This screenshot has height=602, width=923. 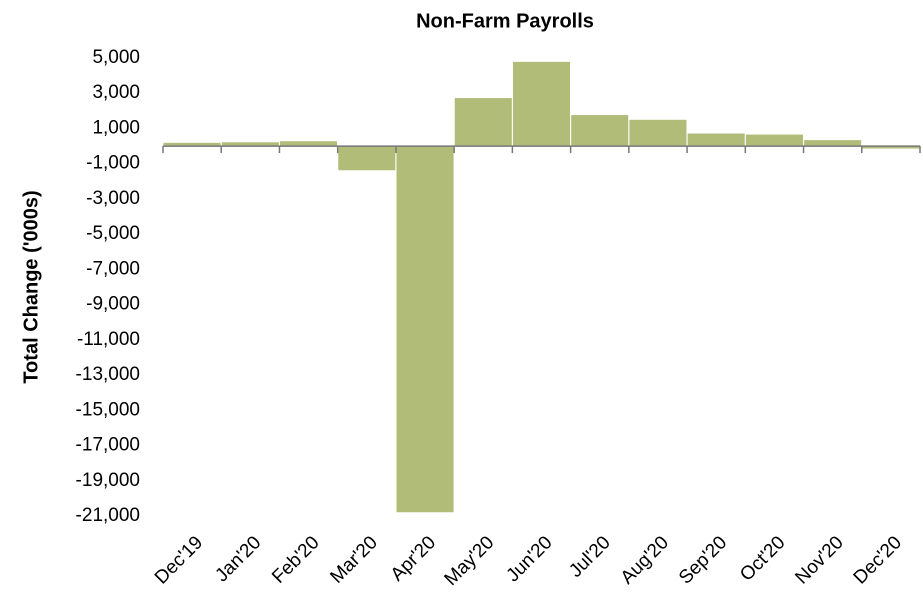 What do you see at coordinates (108, 409) in the screenshot?
I see `y-tick-label: -15,000` at bounding box center [108, 409].